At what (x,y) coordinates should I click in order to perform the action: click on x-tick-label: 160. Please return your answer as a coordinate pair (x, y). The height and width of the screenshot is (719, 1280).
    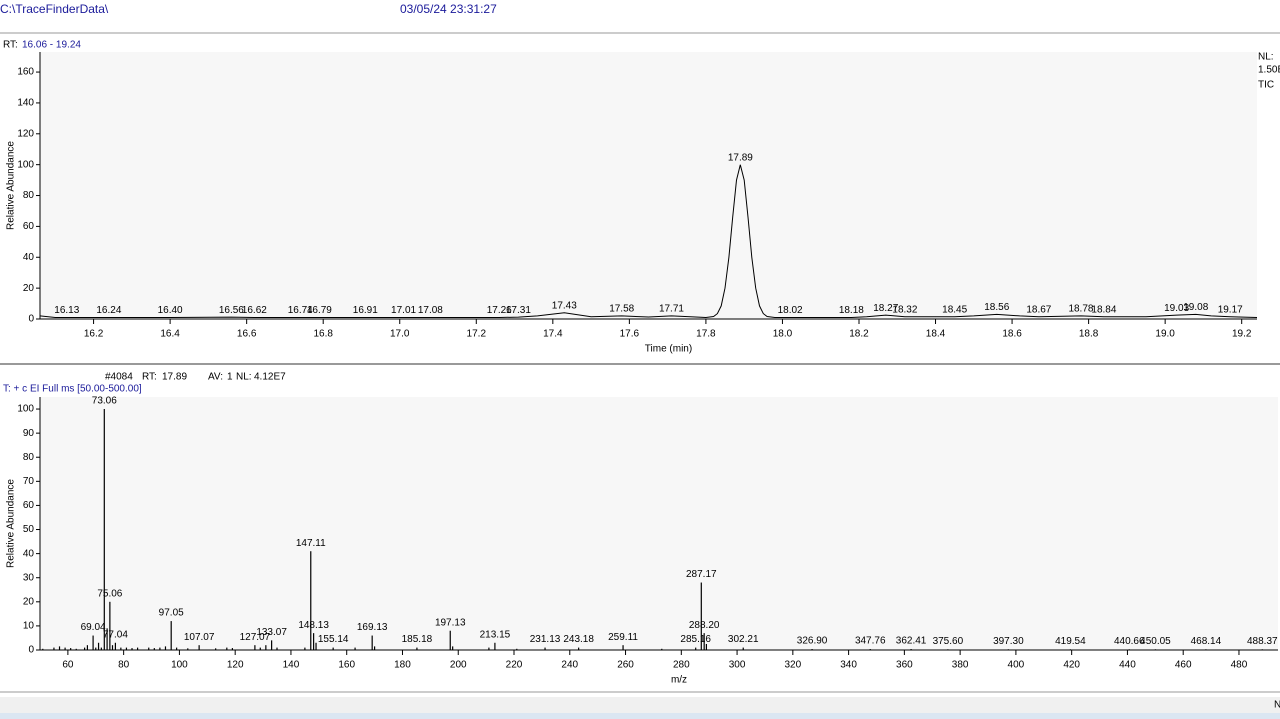
    Looking at the image, I should click on (346, 665).